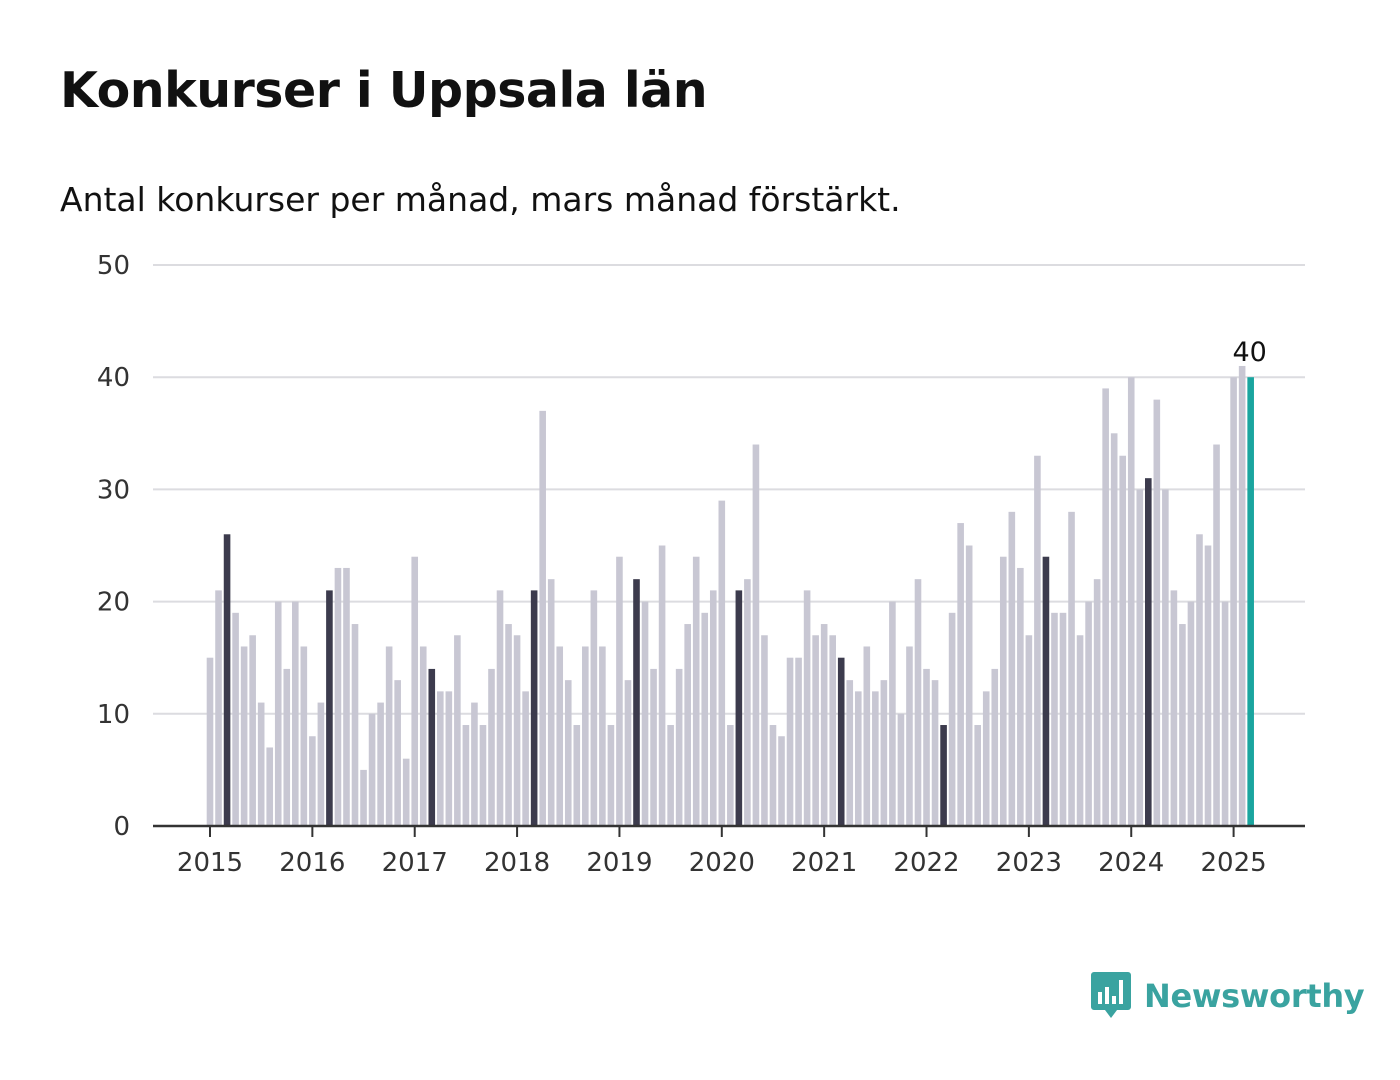 The width and height of the screenshot is (1400, 1080). What do you see at coordinates (384, 90) in the screenshot?
I see `chart-title: Konkurser i Uppsala län` at bounding box center [384, 90].